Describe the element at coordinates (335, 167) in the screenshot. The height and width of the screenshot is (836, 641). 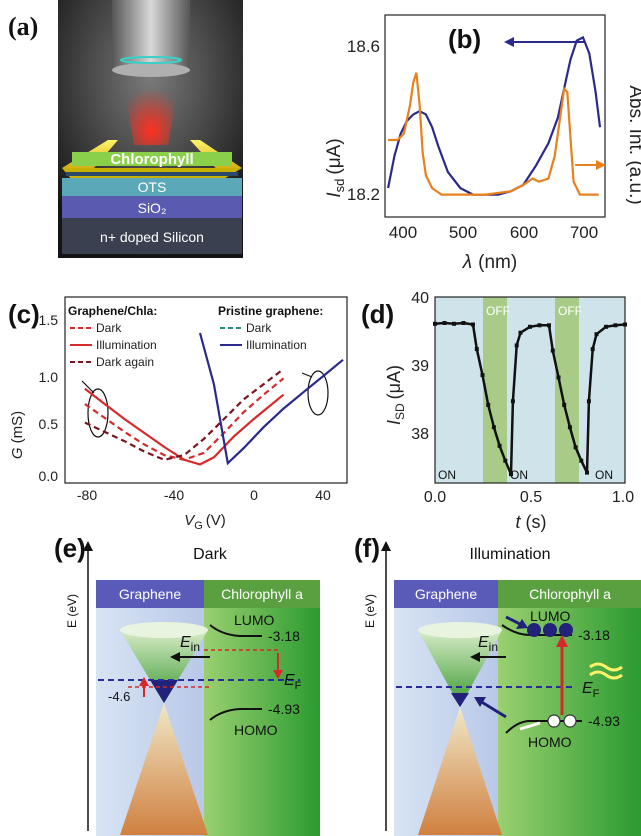
I see `svg-text: Isd(μA)` at that location.